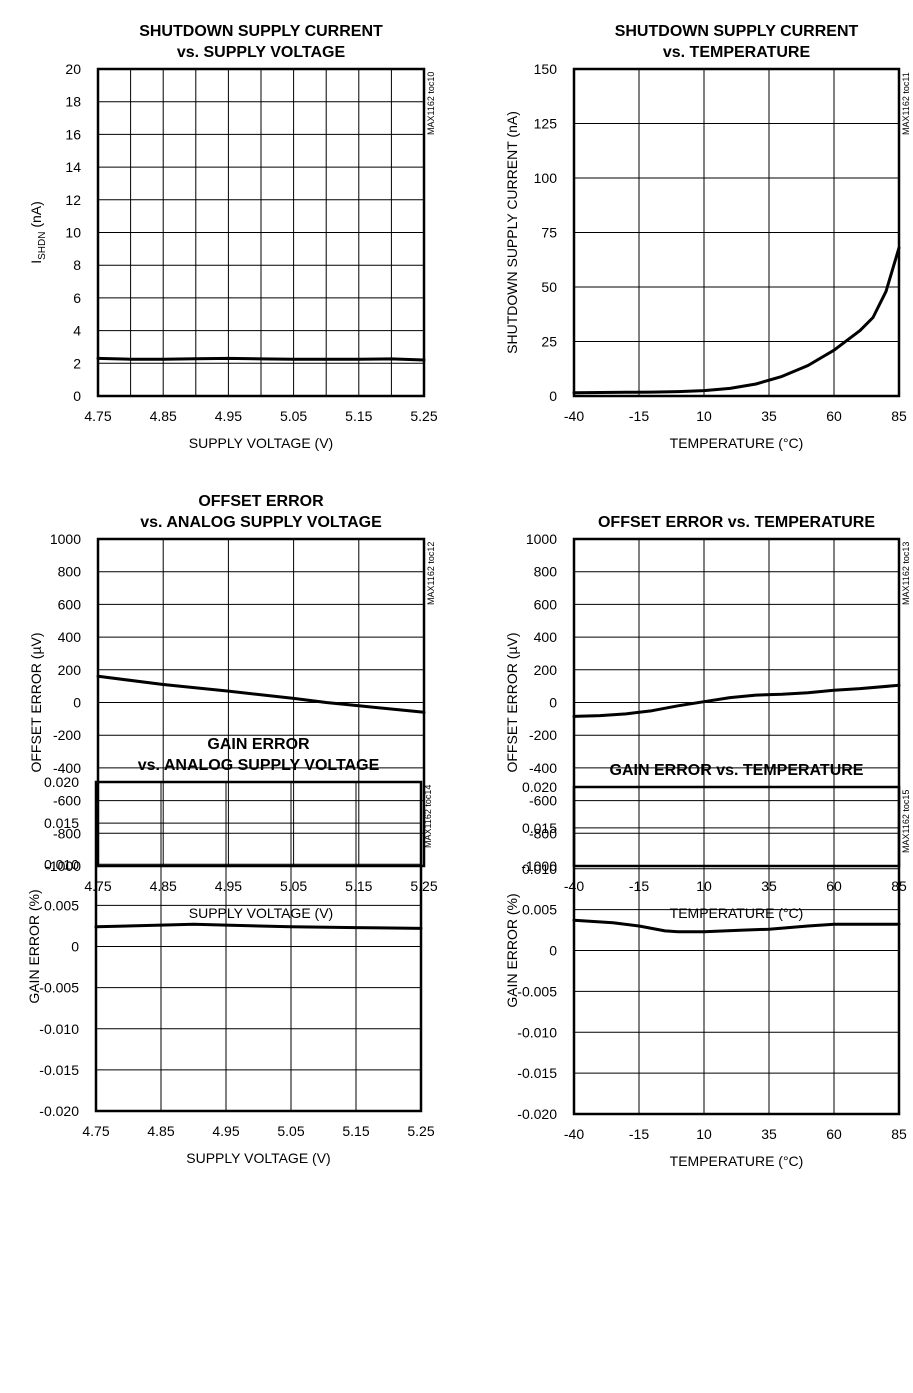  I want to click on y-axis-label: SHUTDOWN SUPPLY CURRENT (nA), so click(512, 232).